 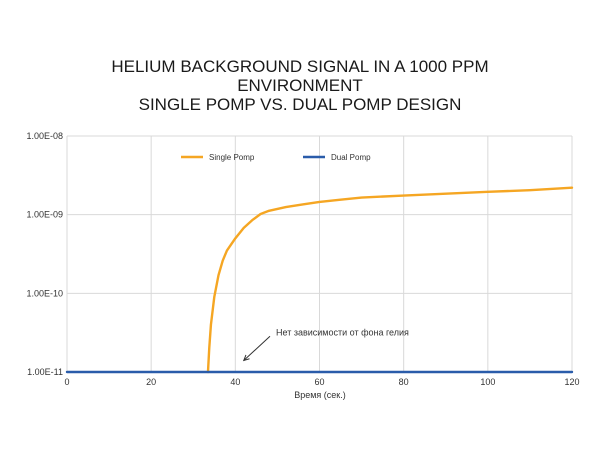 What do you see at coordinates (44, 215) in the screenshot?
I see `y-tick-label: 1.00E-09` at bounding box center [44, 215].